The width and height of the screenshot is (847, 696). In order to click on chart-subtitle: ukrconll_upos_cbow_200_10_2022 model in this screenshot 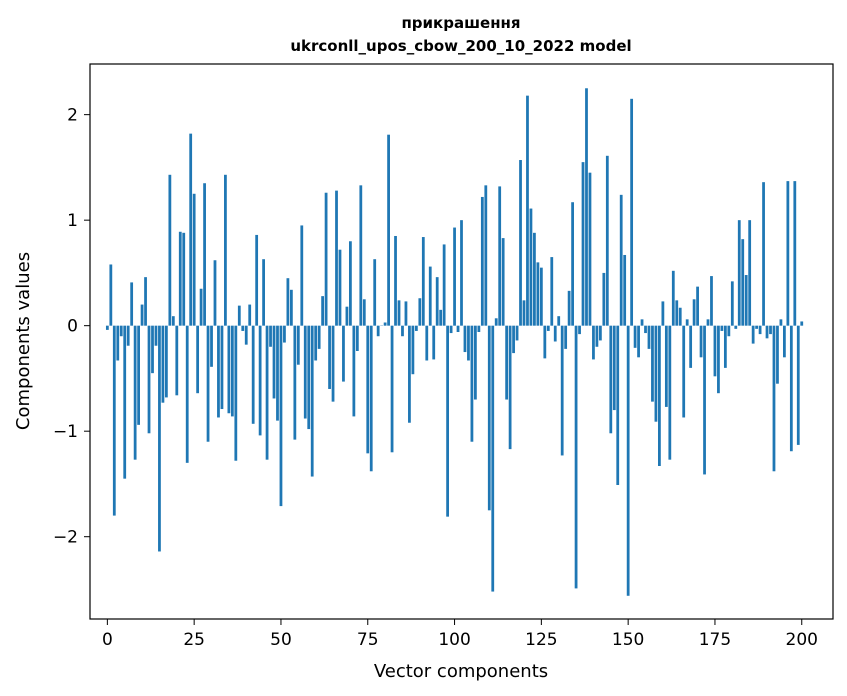, I will do `click(460, 46)`.